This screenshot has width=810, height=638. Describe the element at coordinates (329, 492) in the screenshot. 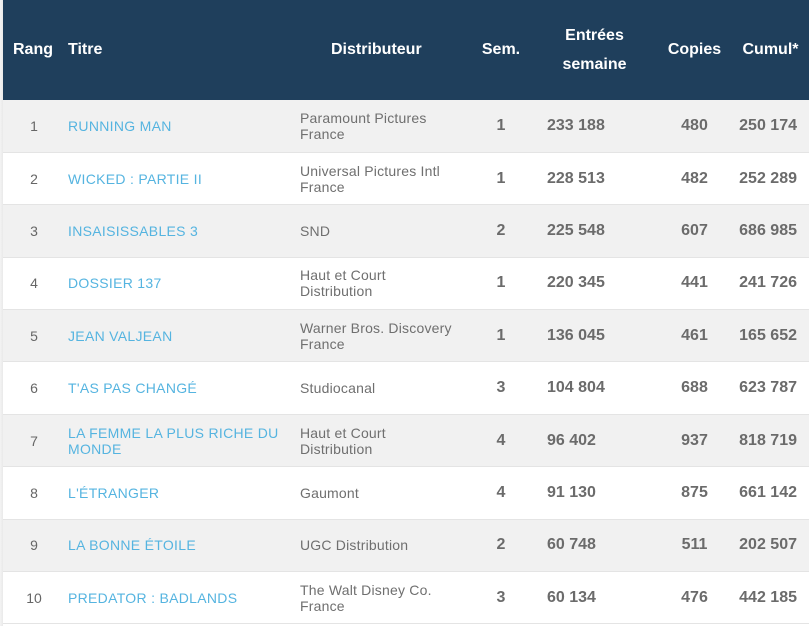

I see `distributor-line1: Gaumont` at that location.